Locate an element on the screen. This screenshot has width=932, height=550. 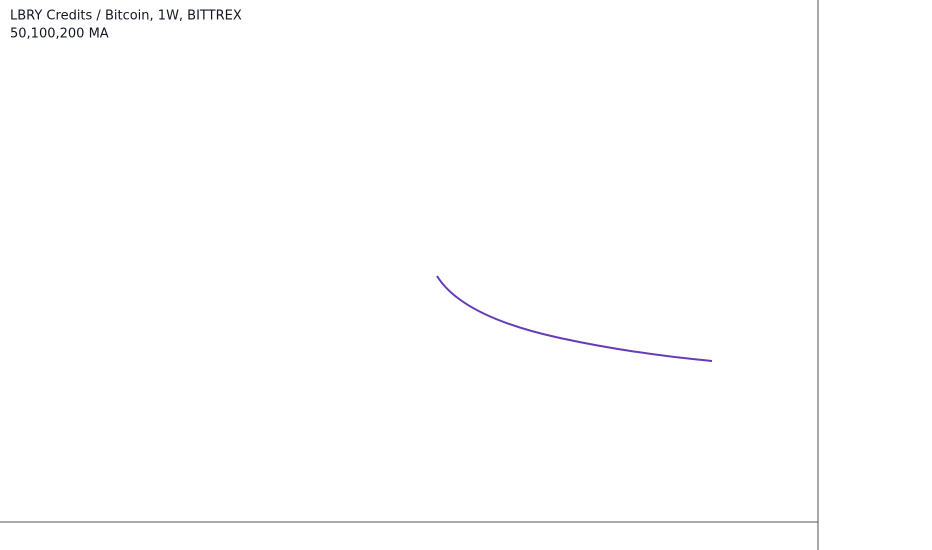
chart-subtitle: 50,100,200 MA is located at coordinates (59, 34).